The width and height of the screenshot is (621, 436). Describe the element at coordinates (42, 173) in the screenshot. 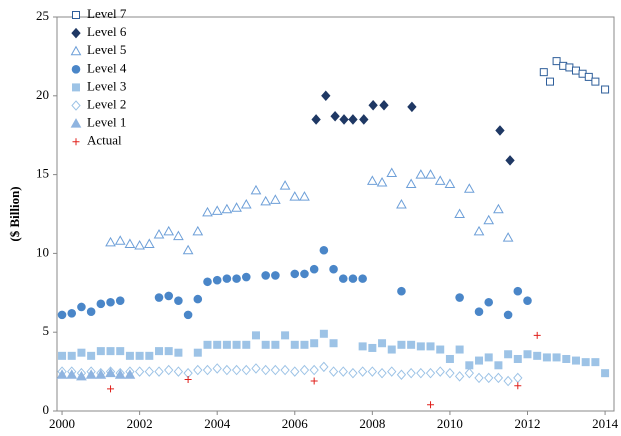

I see `y-tick-label: 15` at that location.